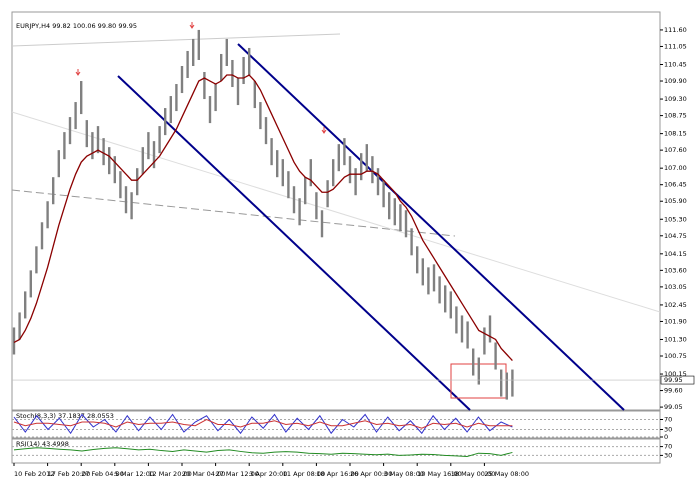 Image resolution: width=695 pixels, height=484 pixels. What do you see at coordinates (675, 30) in the screenshot?
I see `y-tick-label: 111.60` at bounding box center [675, 30].